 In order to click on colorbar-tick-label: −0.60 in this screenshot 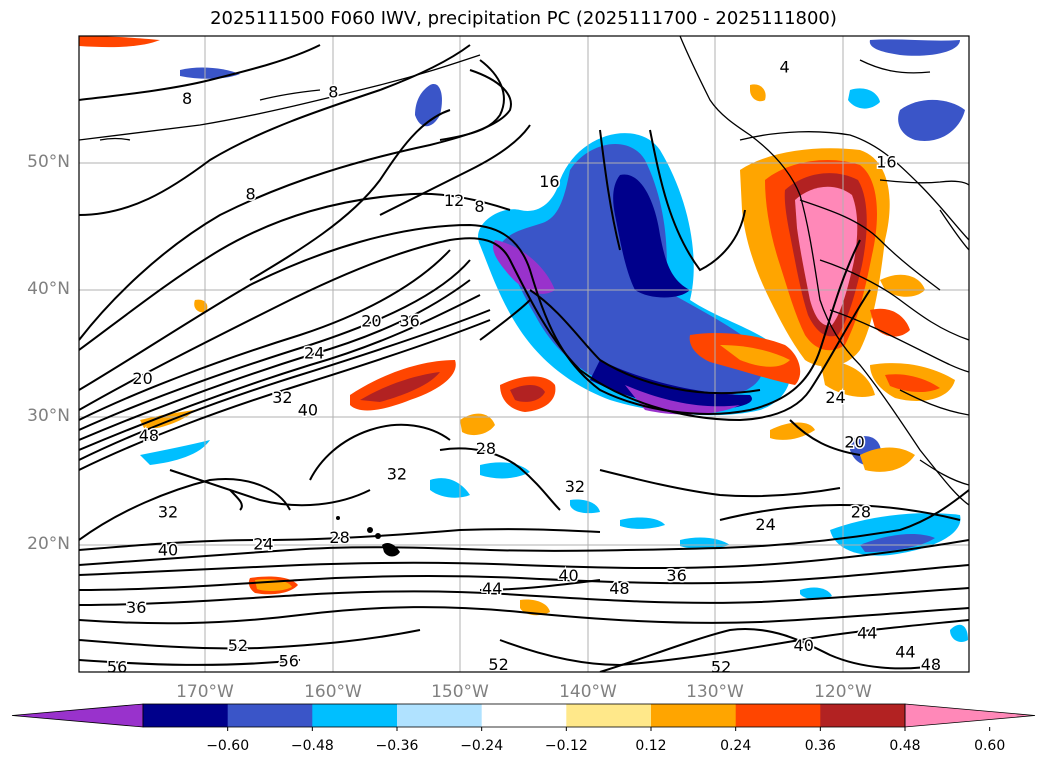, I will do `click(228, 746)`.